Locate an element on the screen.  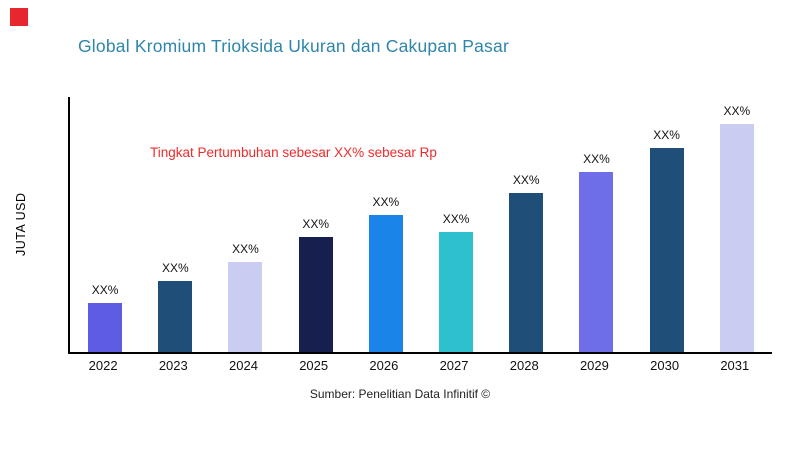
y-axis-label: JUTA USD is located at coordinates (21, 224).